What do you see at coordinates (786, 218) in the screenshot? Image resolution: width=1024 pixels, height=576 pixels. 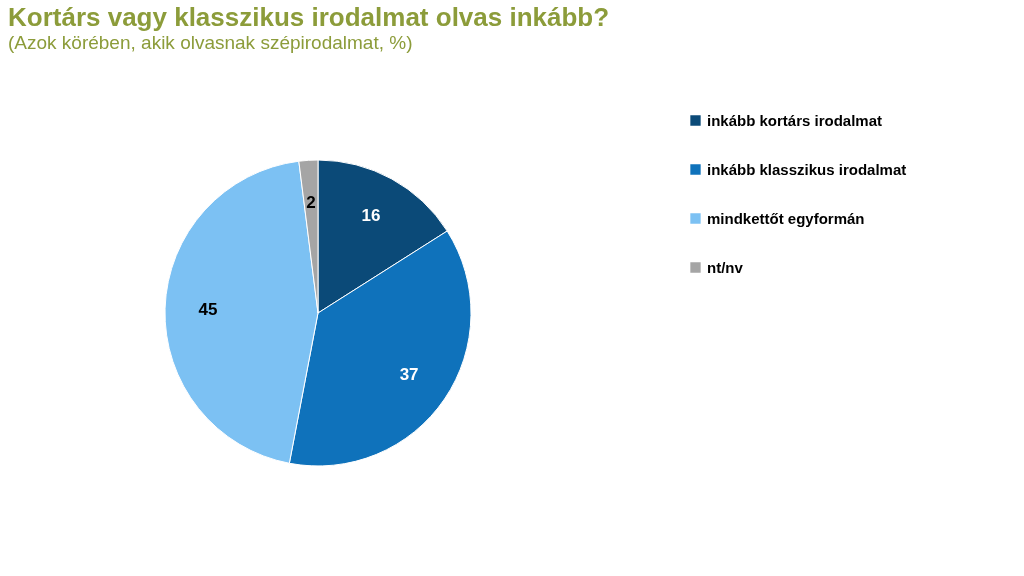 I see `legend-label: mindkettőt egyformán` at bounding box center [786, 218].